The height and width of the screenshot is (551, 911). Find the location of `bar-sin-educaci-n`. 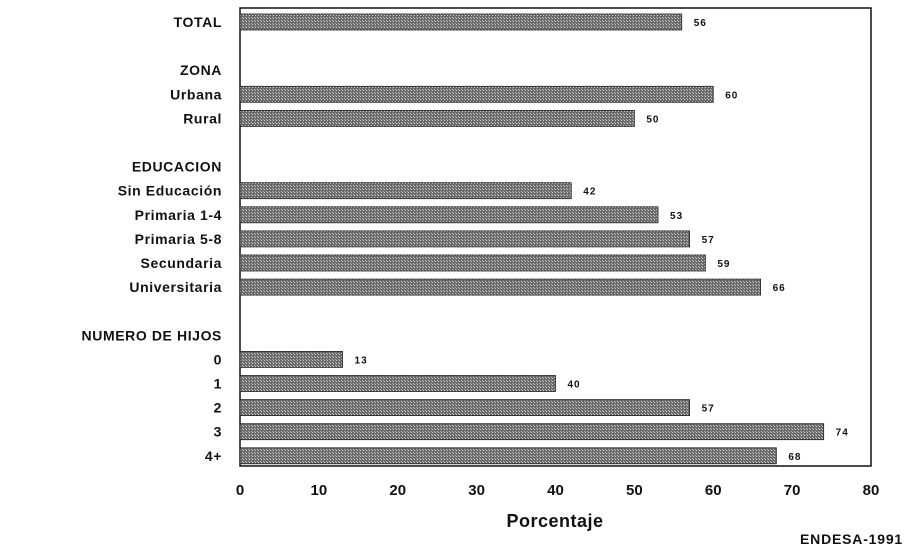

bar-sin-educaci-n is located at coordinates (405, 191).